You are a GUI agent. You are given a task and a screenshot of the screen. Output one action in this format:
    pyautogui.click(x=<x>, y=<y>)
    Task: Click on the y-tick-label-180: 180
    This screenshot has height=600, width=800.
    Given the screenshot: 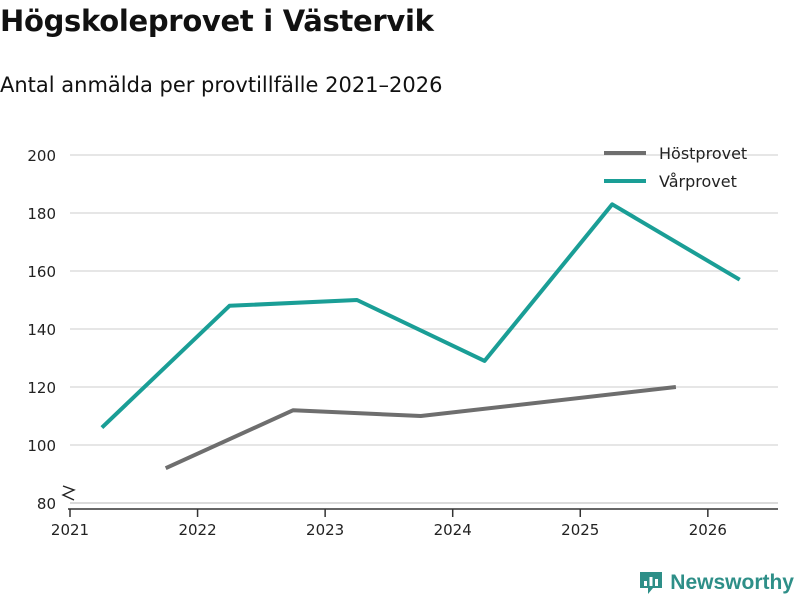 What is the action you would take?
    pyautogui.click(x=41, y=214)
    